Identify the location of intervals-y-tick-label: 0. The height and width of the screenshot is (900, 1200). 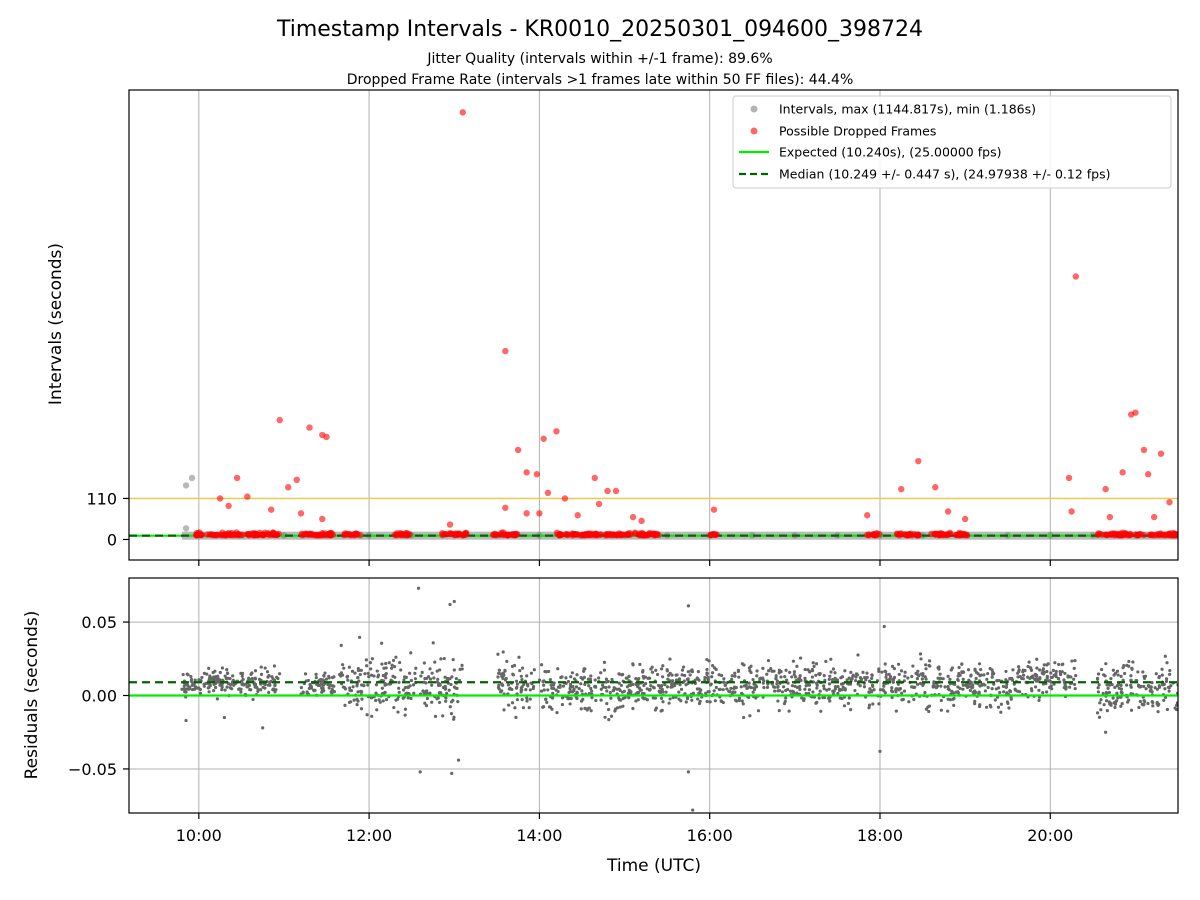
(112, 539).